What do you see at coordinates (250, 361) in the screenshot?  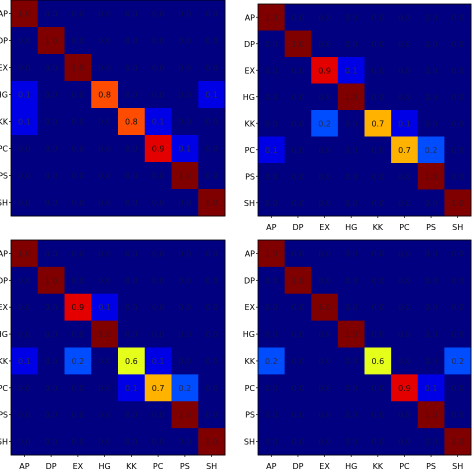 I see `y-tick-label: KK` at bounding box center [250, 361].